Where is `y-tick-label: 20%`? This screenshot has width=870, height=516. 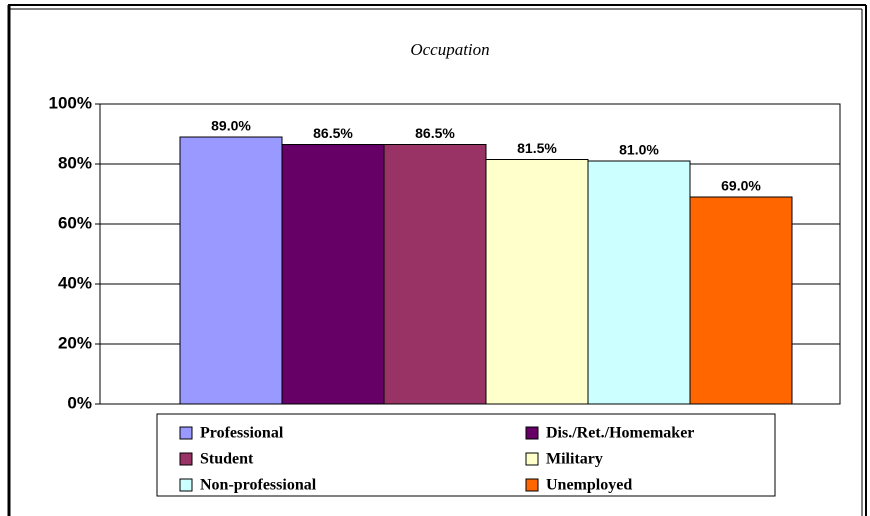 y-tick-label: 20% is located at coordinates (75, 342).